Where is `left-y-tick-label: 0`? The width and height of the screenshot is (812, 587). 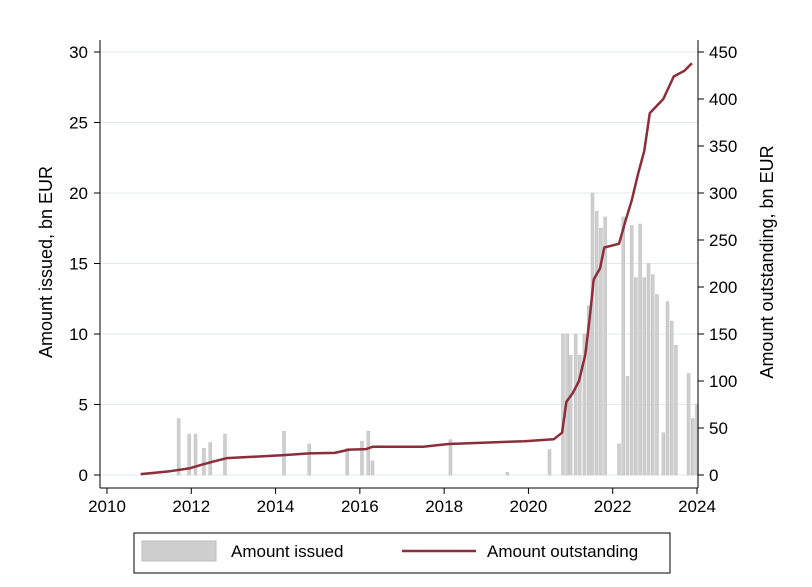 left-y-tick-label: 0 is located at coordinates (83, 475).